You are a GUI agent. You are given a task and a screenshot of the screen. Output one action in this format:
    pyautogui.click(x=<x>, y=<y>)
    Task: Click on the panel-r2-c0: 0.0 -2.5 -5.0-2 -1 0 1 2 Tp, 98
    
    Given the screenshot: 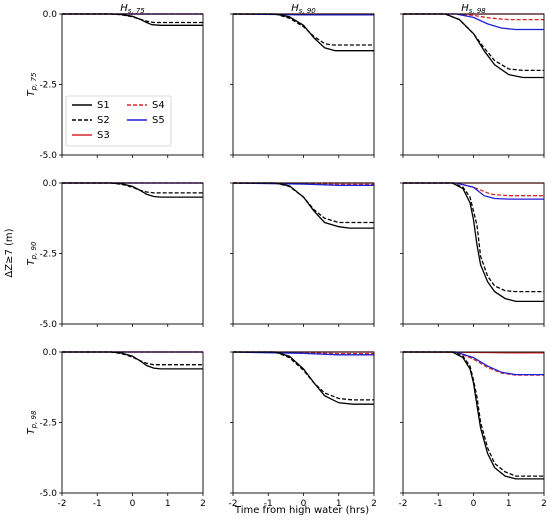 What is the action you would take?
    pyautogui.click(x=116, y=428)
    